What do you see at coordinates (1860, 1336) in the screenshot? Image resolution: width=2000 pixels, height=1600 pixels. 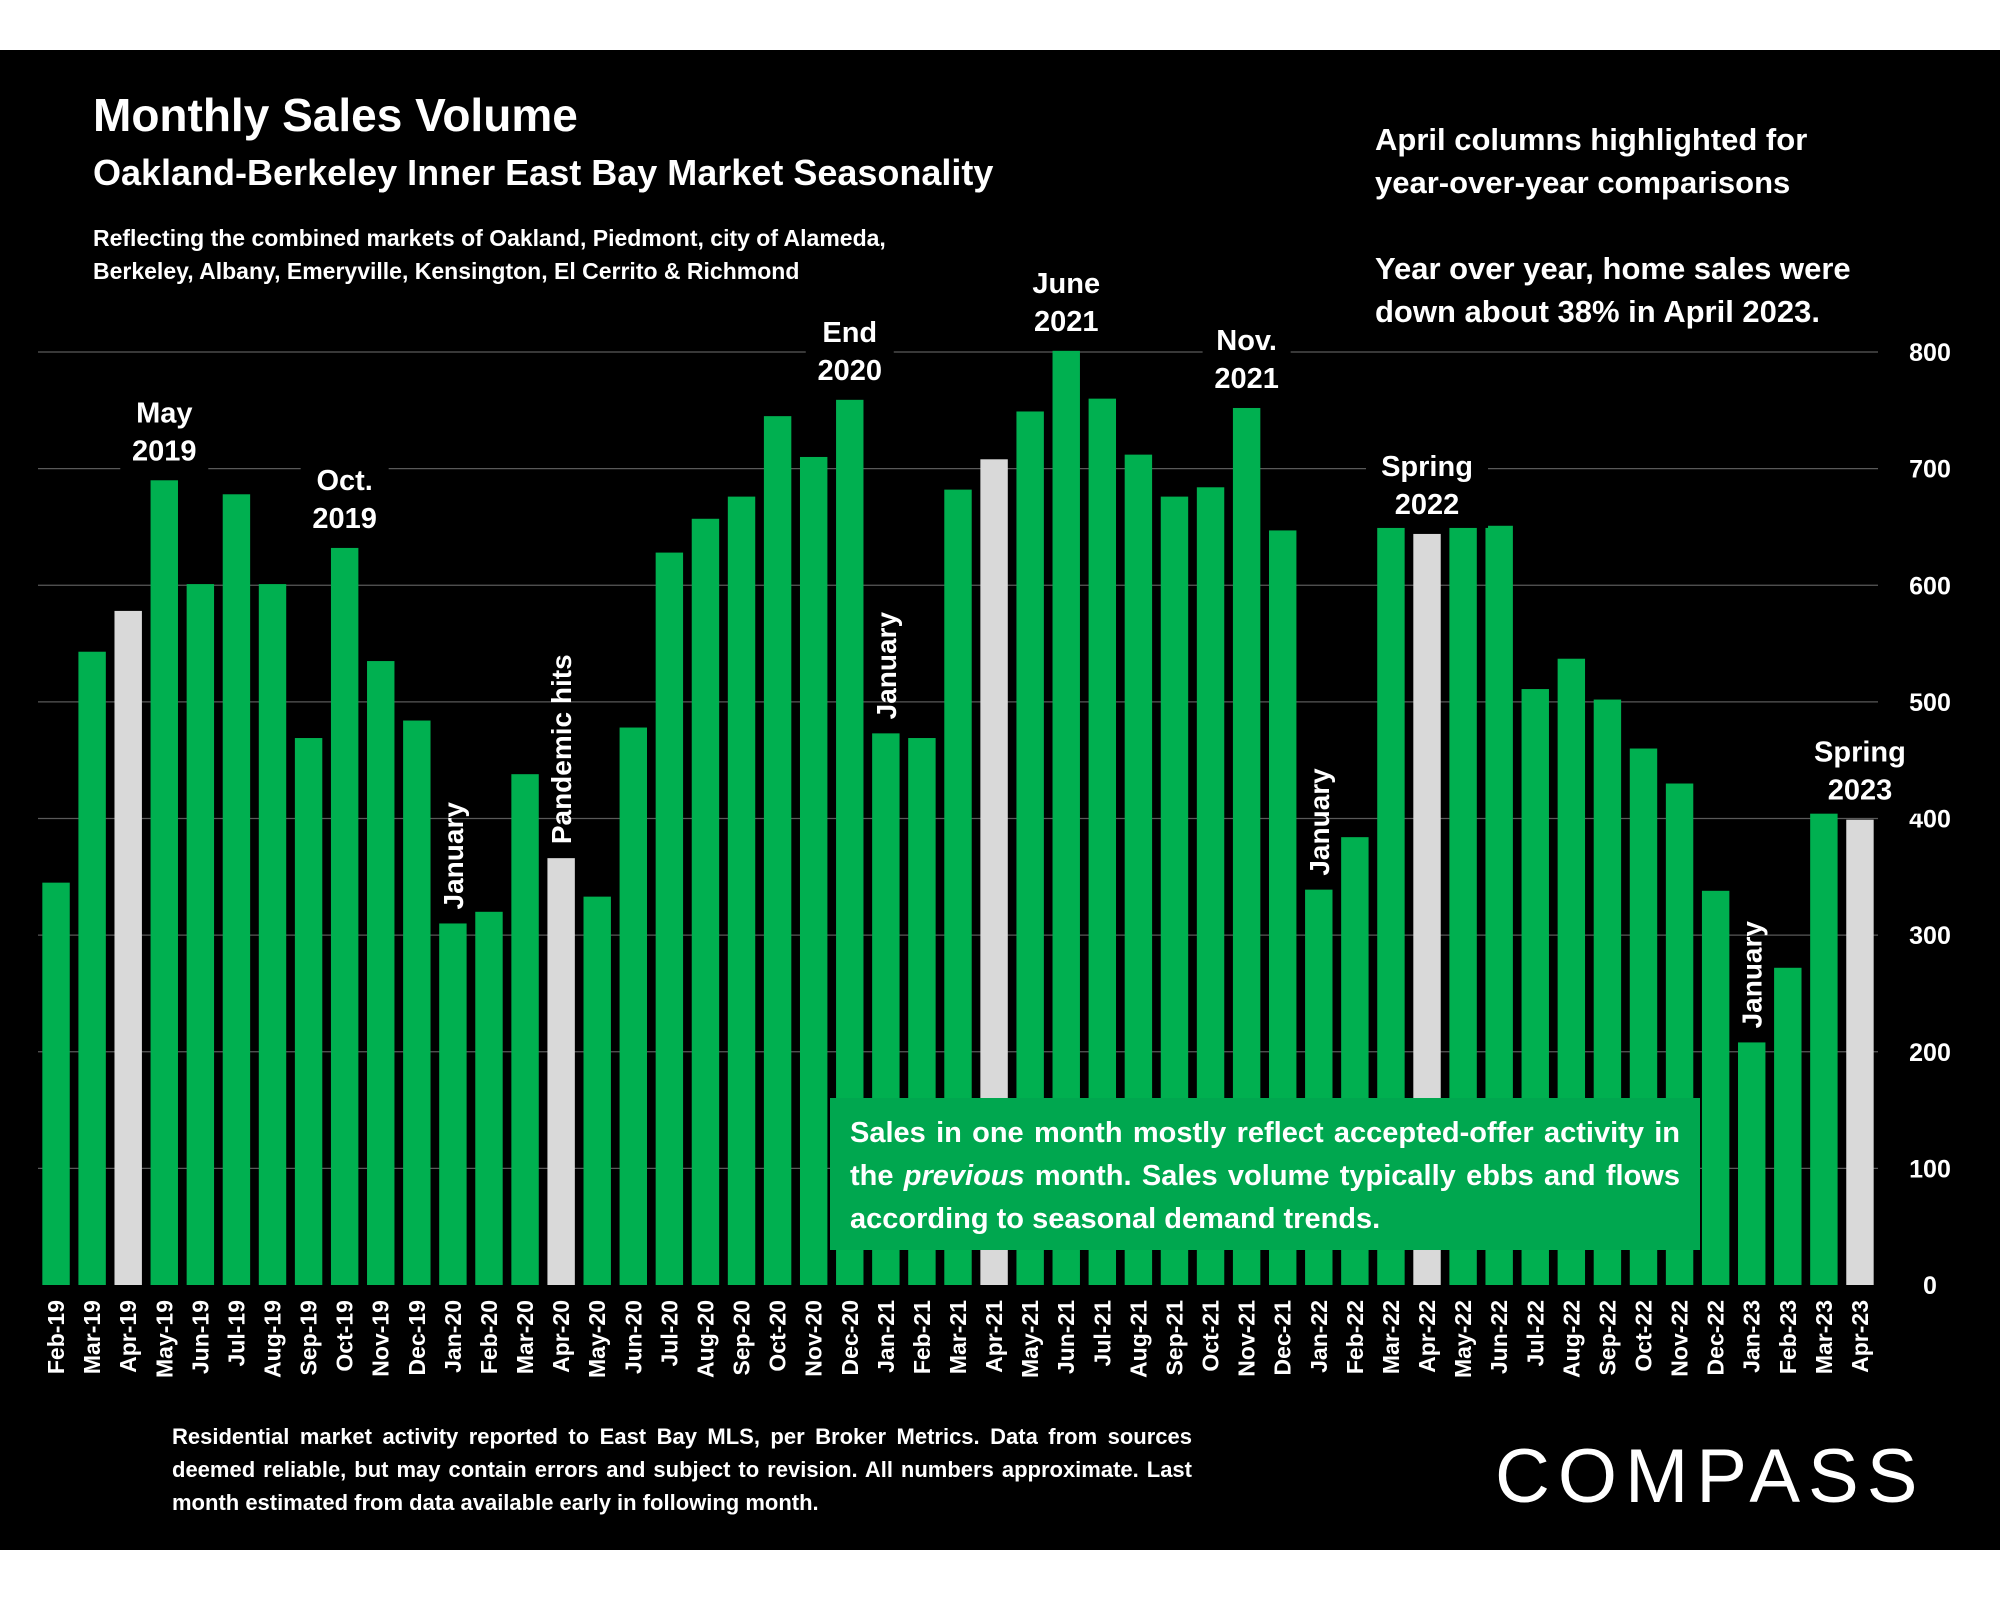 I see `x-tick-label: Apr-23` at bounding box center [1860, 1336].